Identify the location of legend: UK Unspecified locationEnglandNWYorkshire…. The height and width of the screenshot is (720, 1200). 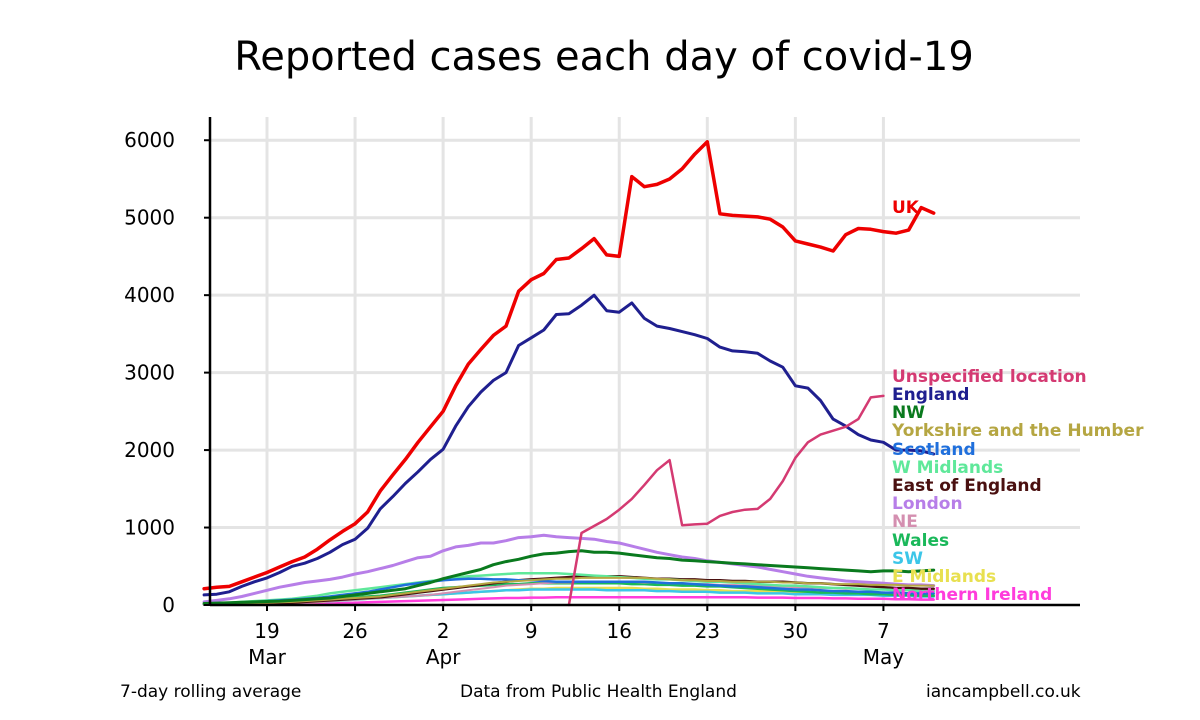
(1017, 401).